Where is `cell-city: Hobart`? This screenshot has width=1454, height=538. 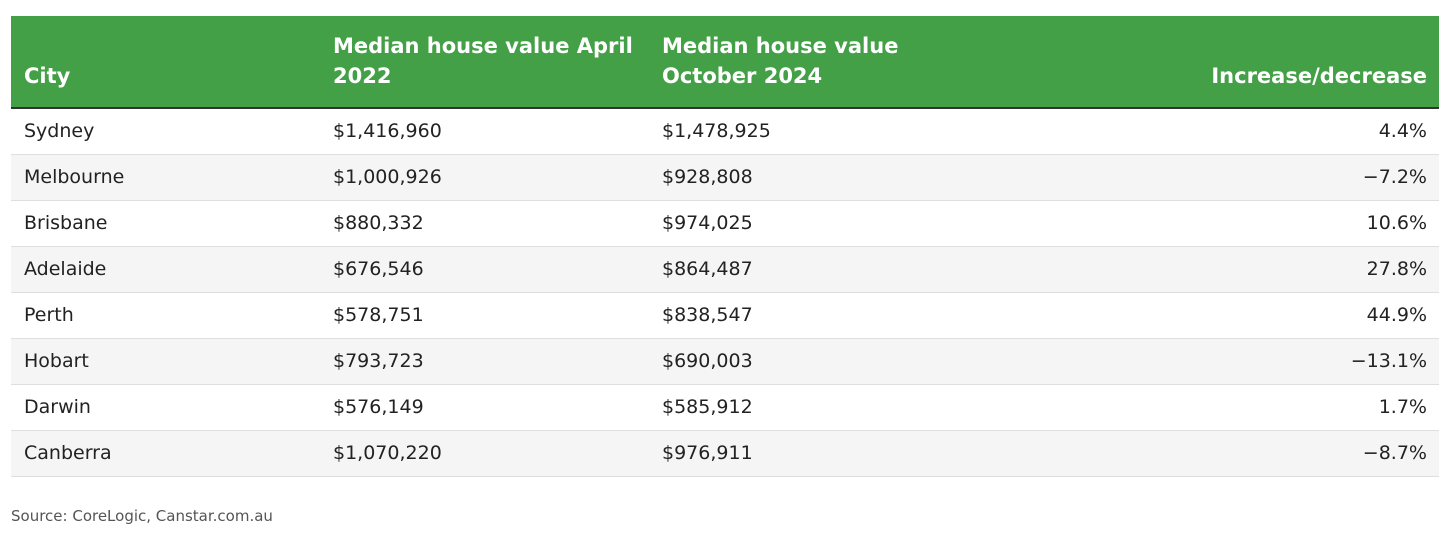 cell-city: Hobart is located at coordinates (165, 361).